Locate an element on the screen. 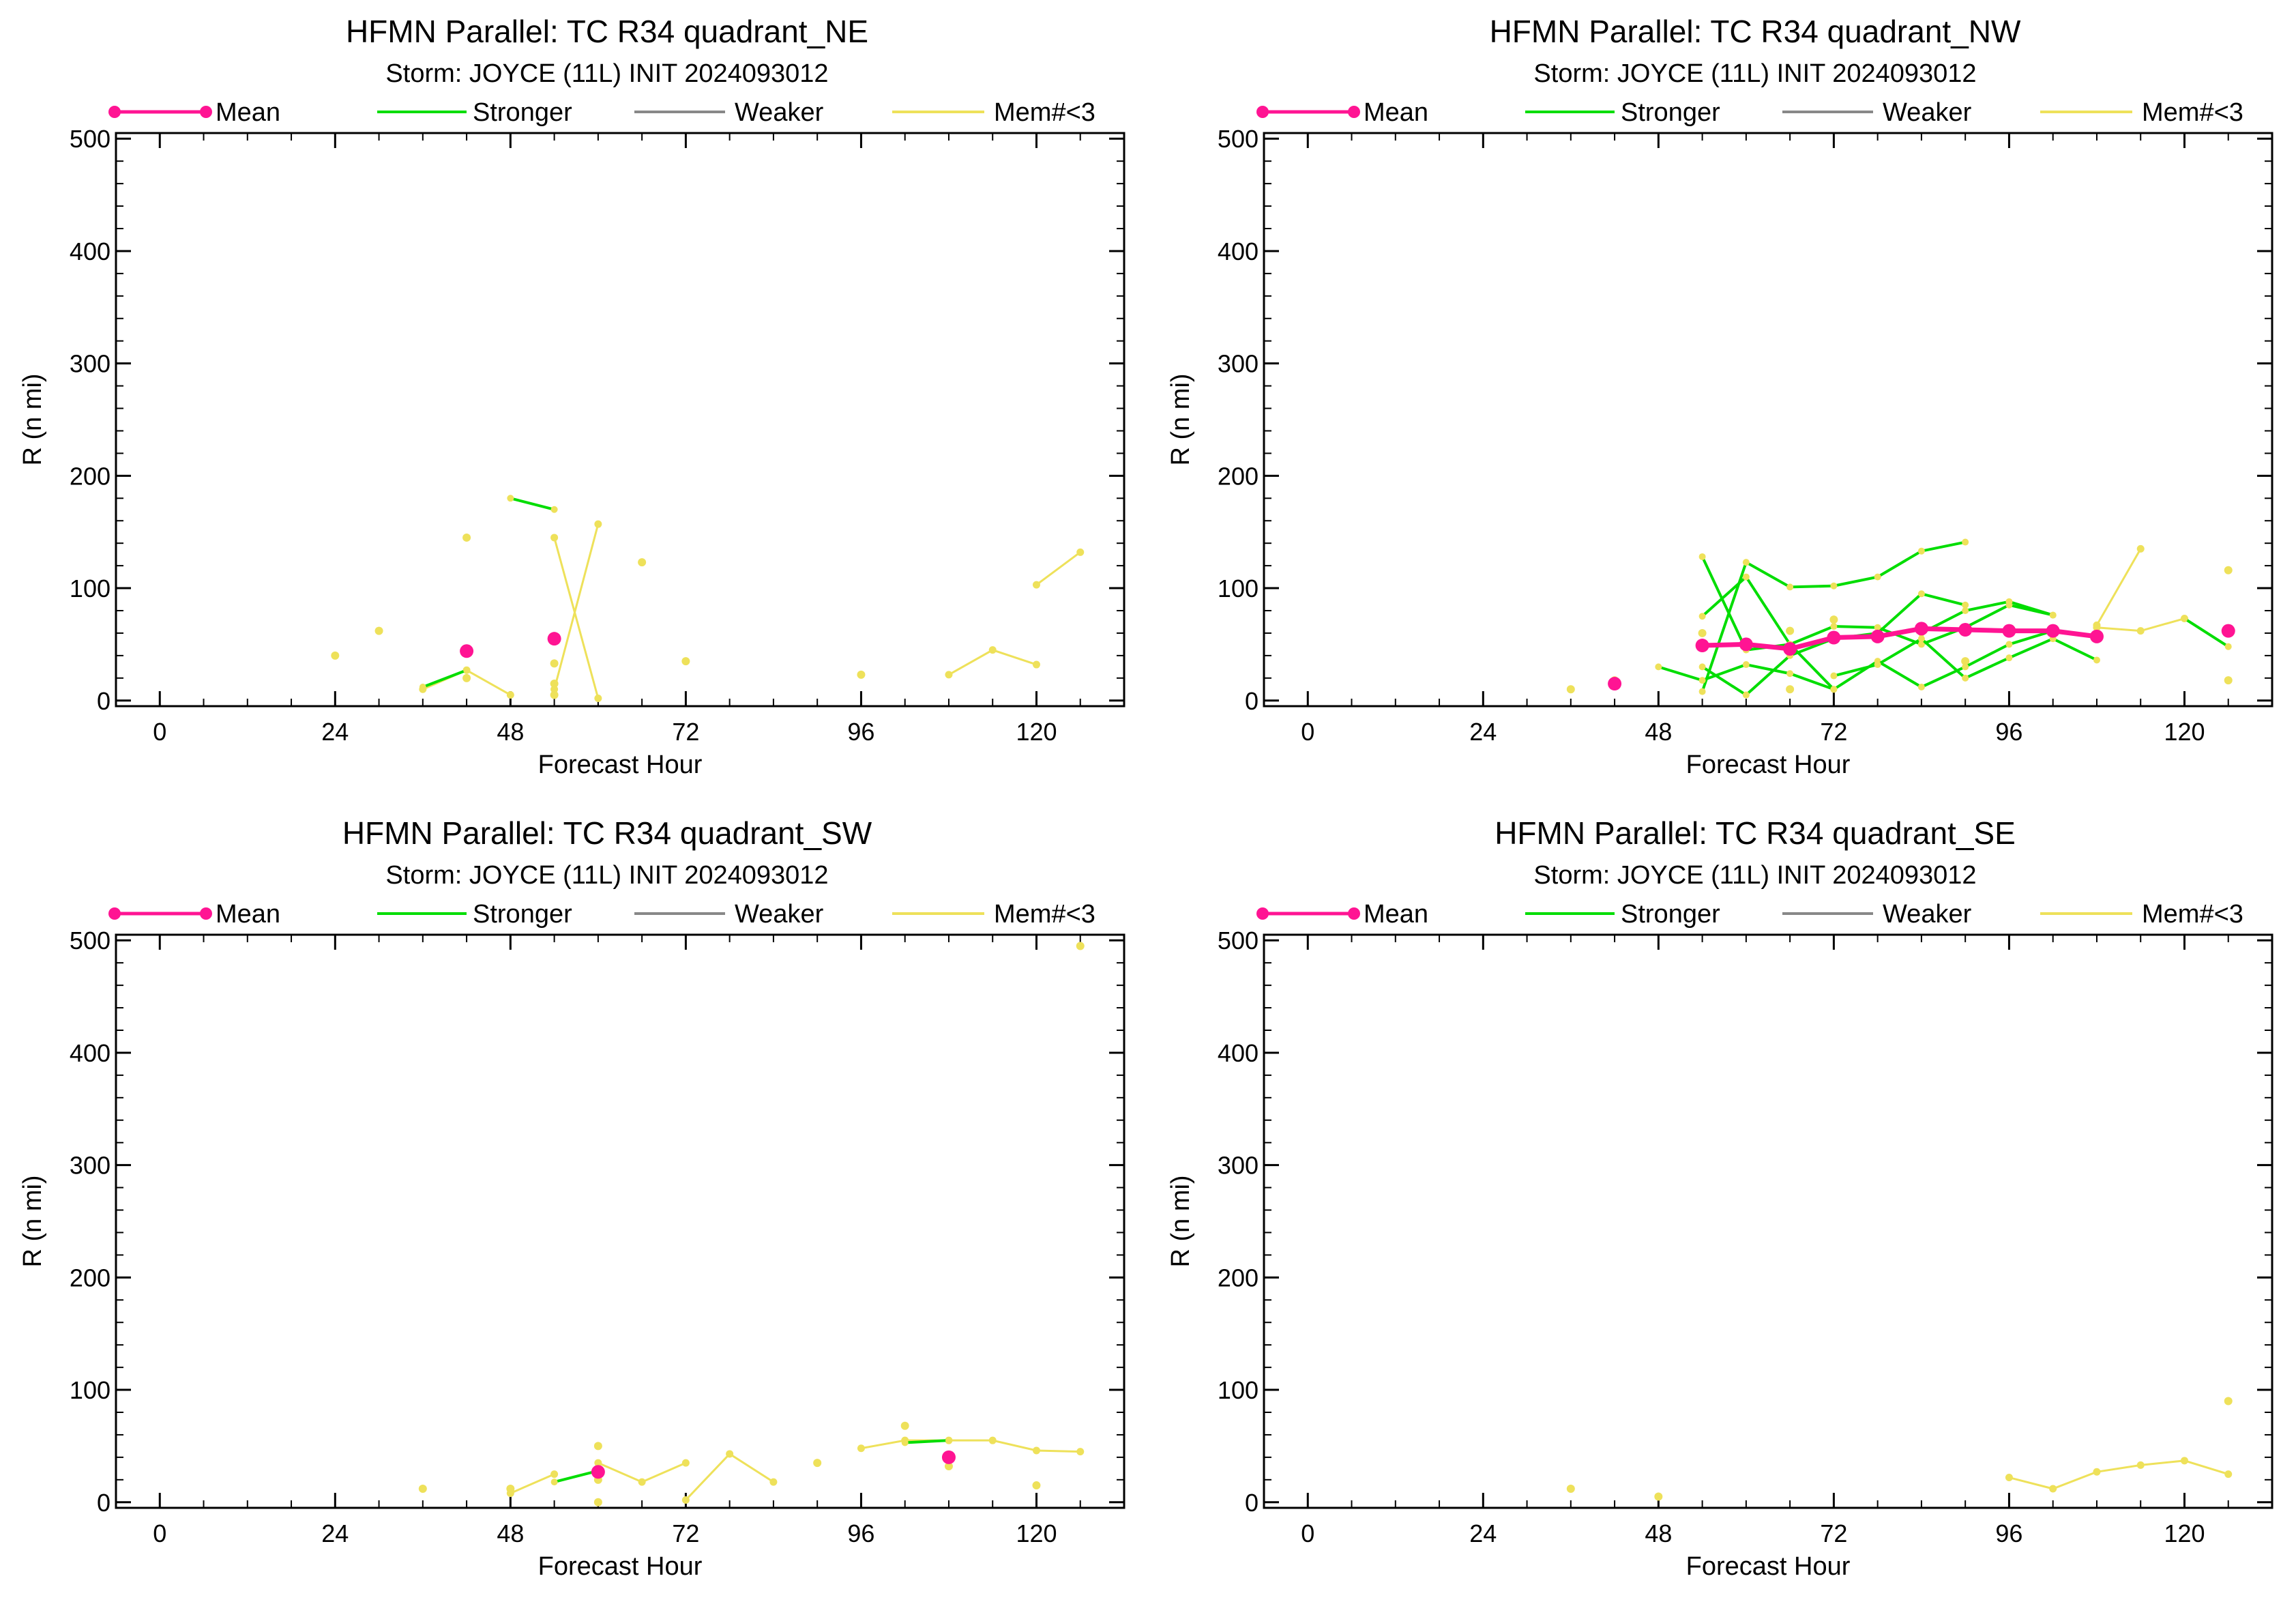 The width and height of the screenshot is (2296, 1602). y-tick-label: 200 is located at coordinates (1238, 1278).